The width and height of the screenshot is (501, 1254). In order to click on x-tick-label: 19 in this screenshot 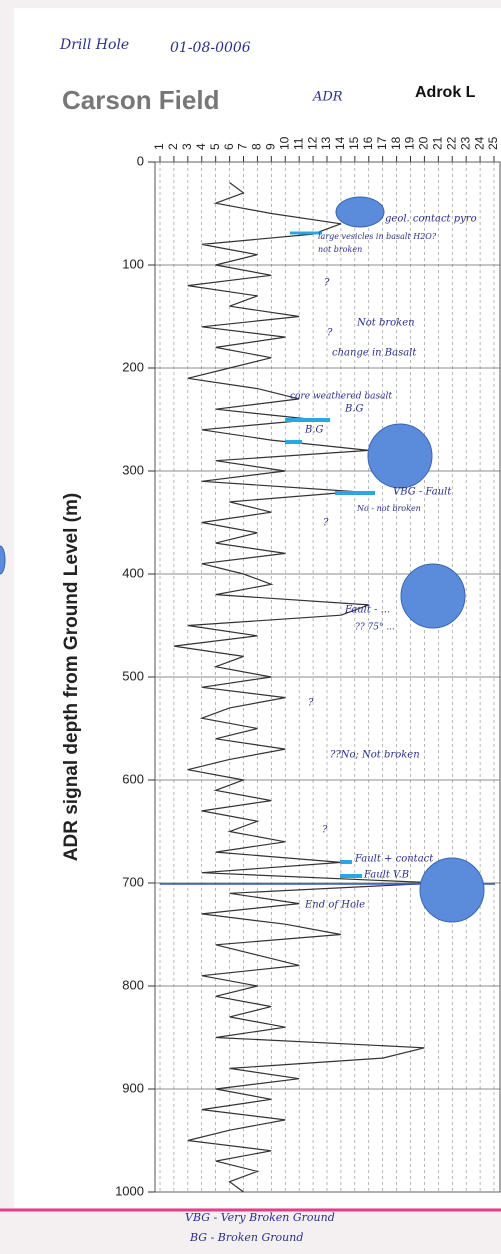, I will do `click(410, 143)`.